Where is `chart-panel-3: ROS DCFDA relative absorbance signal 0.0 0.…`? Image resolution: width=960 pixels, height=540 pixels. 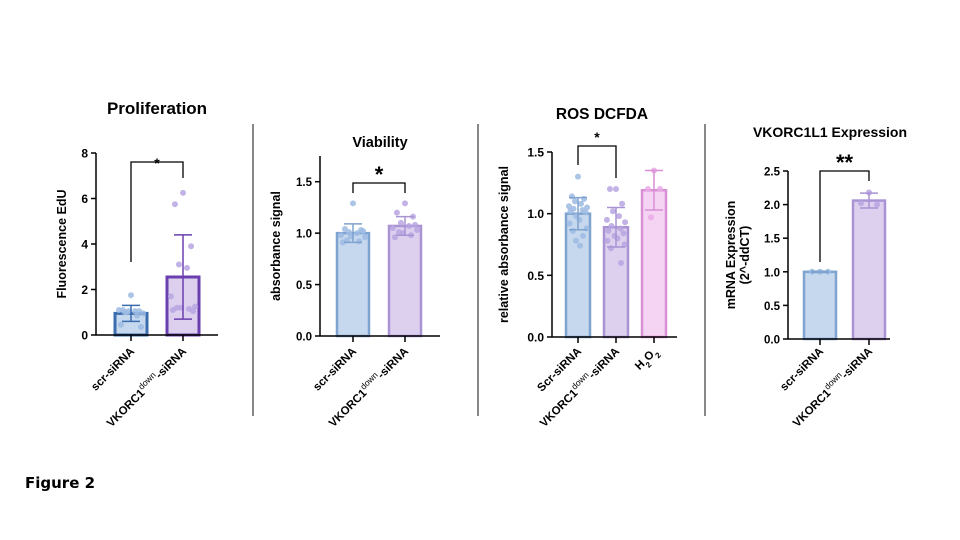 chart-panel-3: ROS DCFDA relative absorbance signal 0.0 0.… is located at coordinates (587, 268).